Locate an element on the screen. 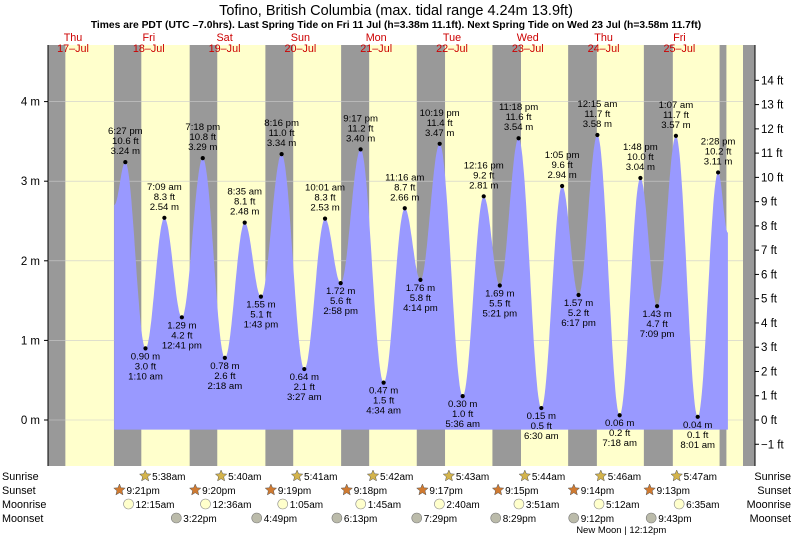 This screenshot has height=539, width=793. high-tide-label: 3.29 m is located at coordinates (202, 147).